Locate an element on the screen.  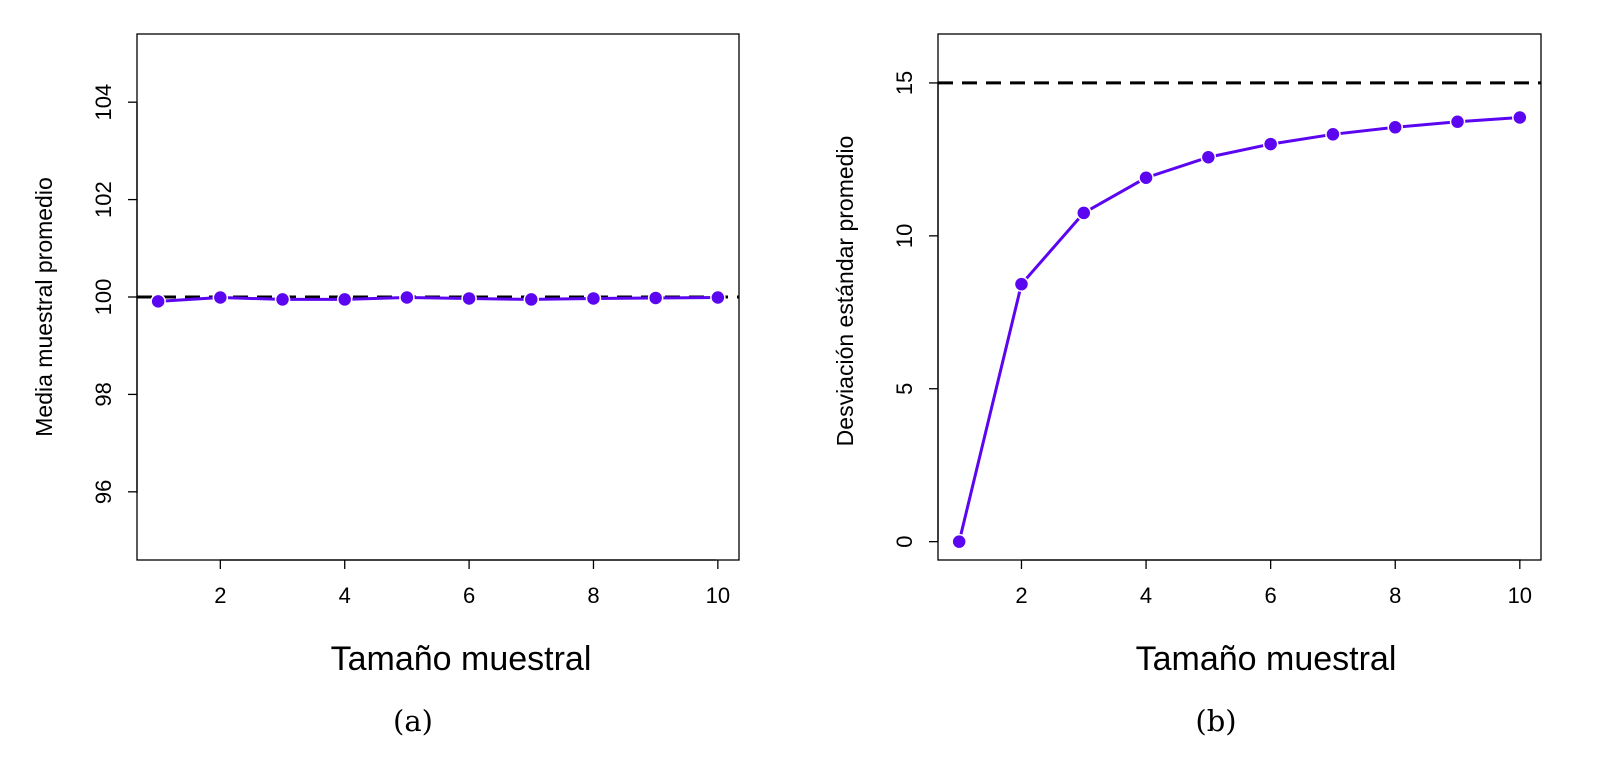
y-tick-label: 104 is located at coordinates (103, 102).